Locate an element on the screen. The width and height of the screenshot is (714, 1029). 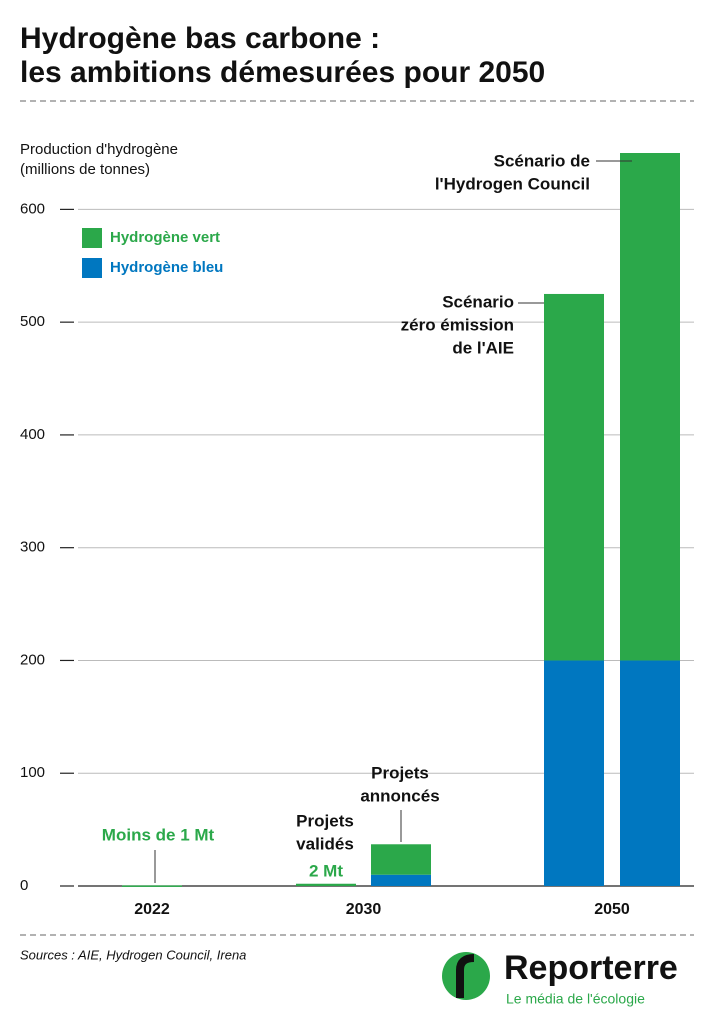
brand: Reporterre is located at coordinates (591, 968).